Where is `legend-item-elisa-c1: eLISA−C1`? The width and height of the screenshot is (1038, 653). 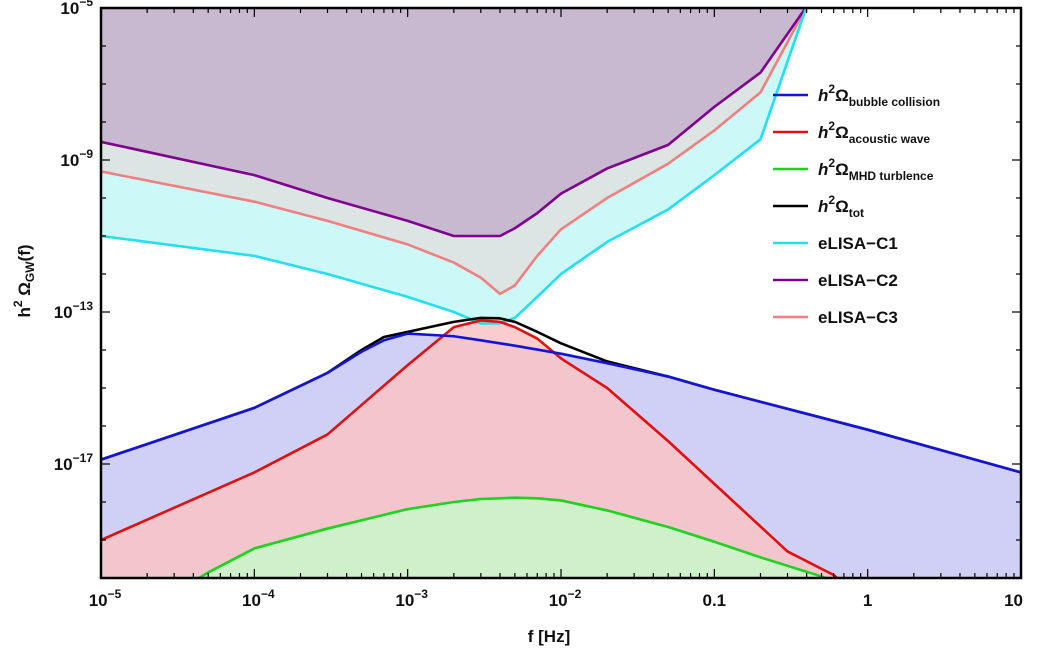
legend-item-elisa-c1: eLISA−C1 is located at coordinates (835, 243).